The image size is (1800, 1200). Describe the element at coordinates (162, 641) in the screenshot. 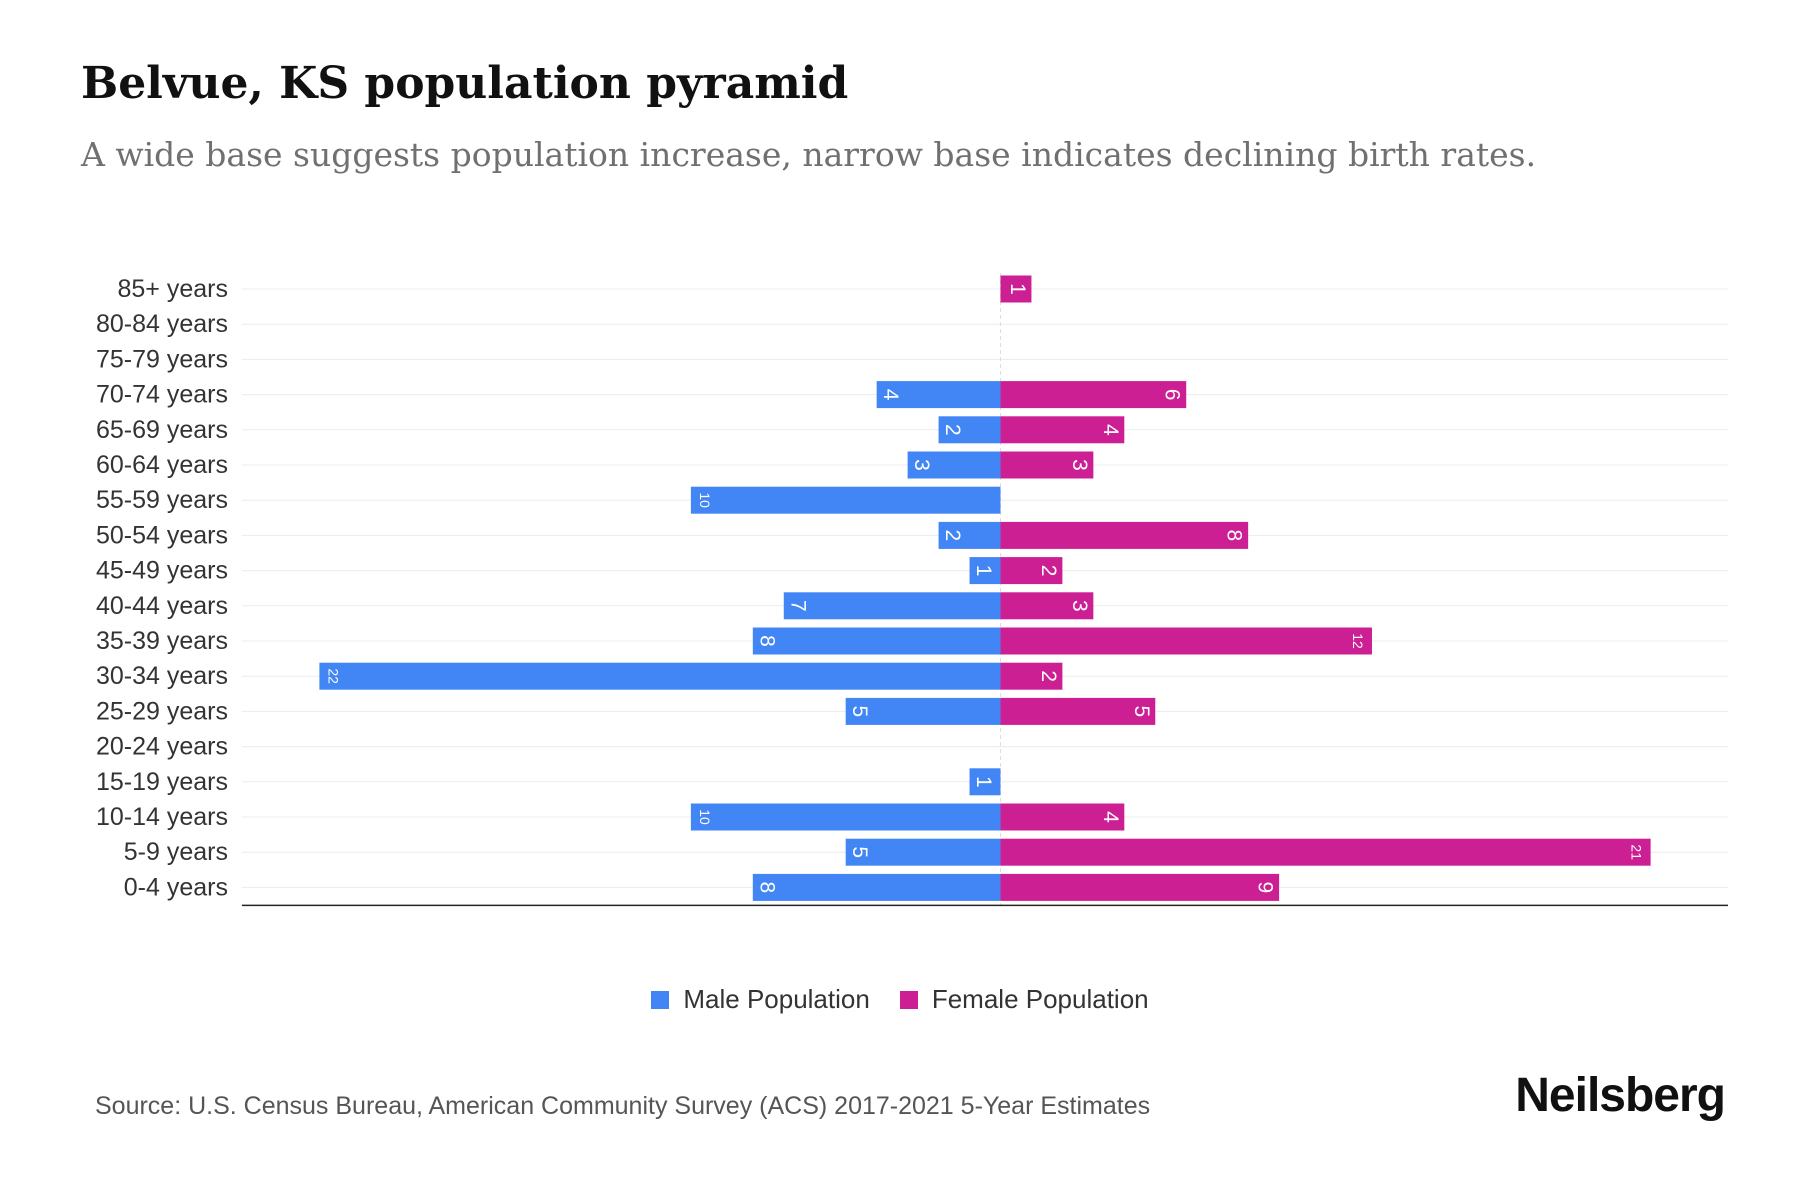

I see `category-label: 35-39 years` at that location.